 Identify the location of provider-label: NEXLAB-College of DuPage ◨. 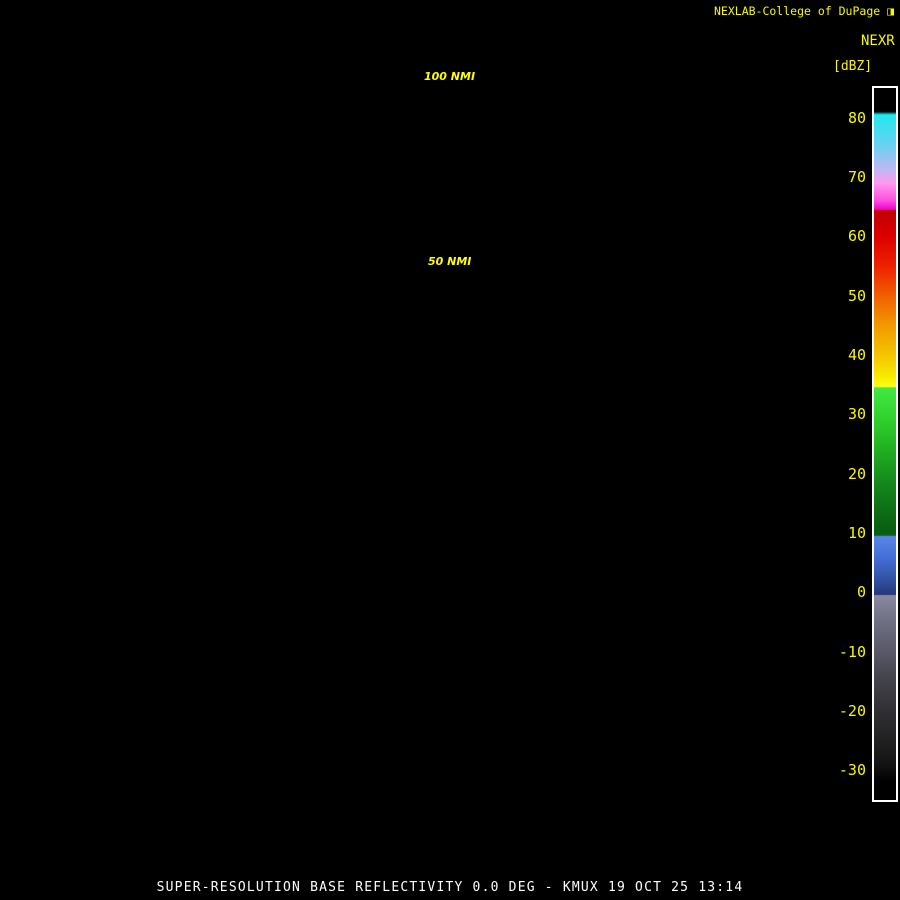
(804, 11).